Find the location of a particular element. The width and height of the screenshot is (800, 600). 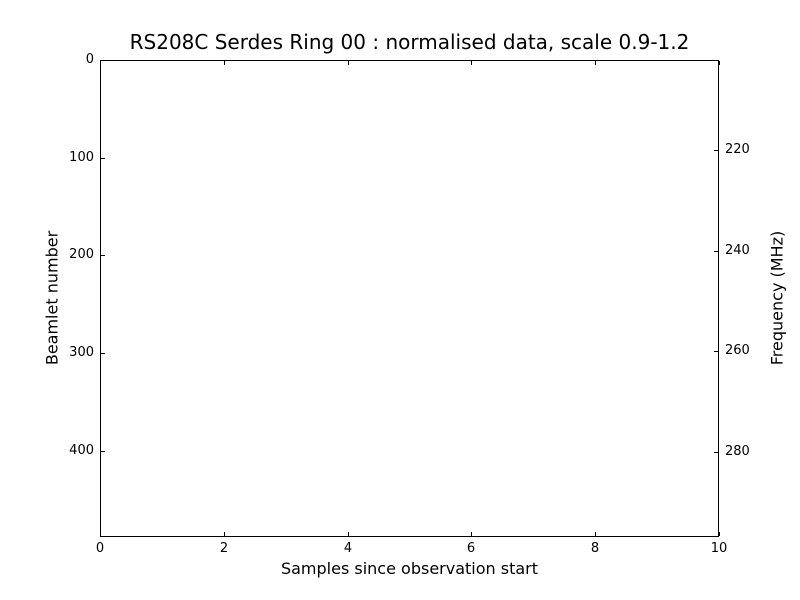

x-tick-label: 0 is located at coordinates (100, 548).